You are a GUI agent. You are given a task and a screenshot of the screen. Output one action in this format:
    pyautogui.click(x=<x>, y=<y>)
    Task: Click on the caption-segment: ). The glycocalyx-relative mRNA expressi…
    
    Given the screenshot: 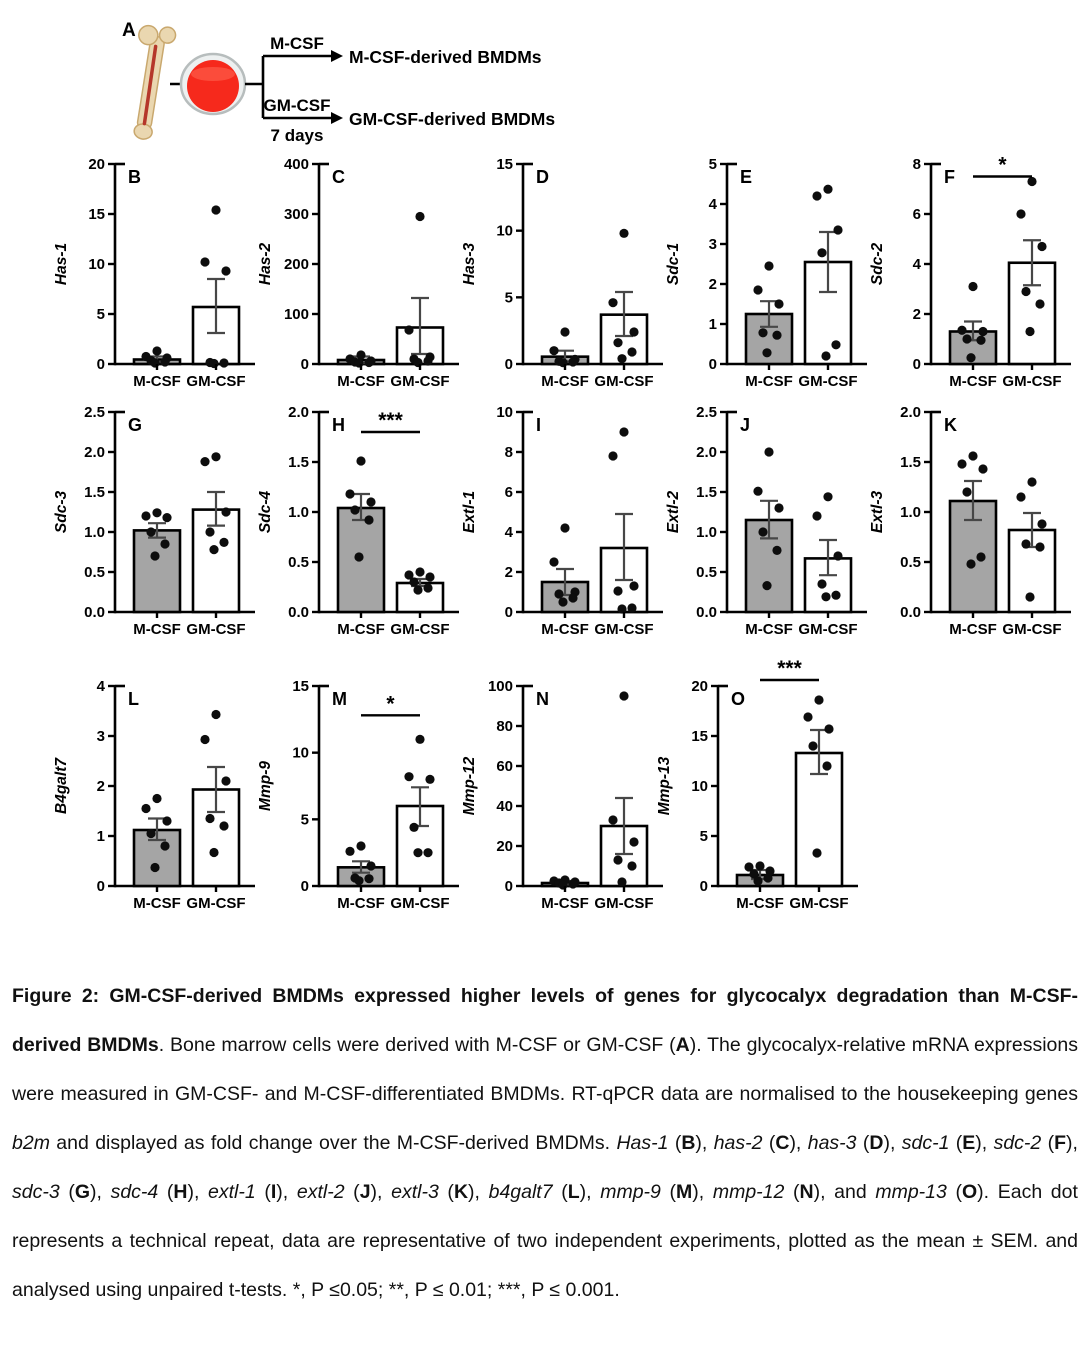 What is the action you would take?
    pyautogui.click(x=545, y=1069)
    